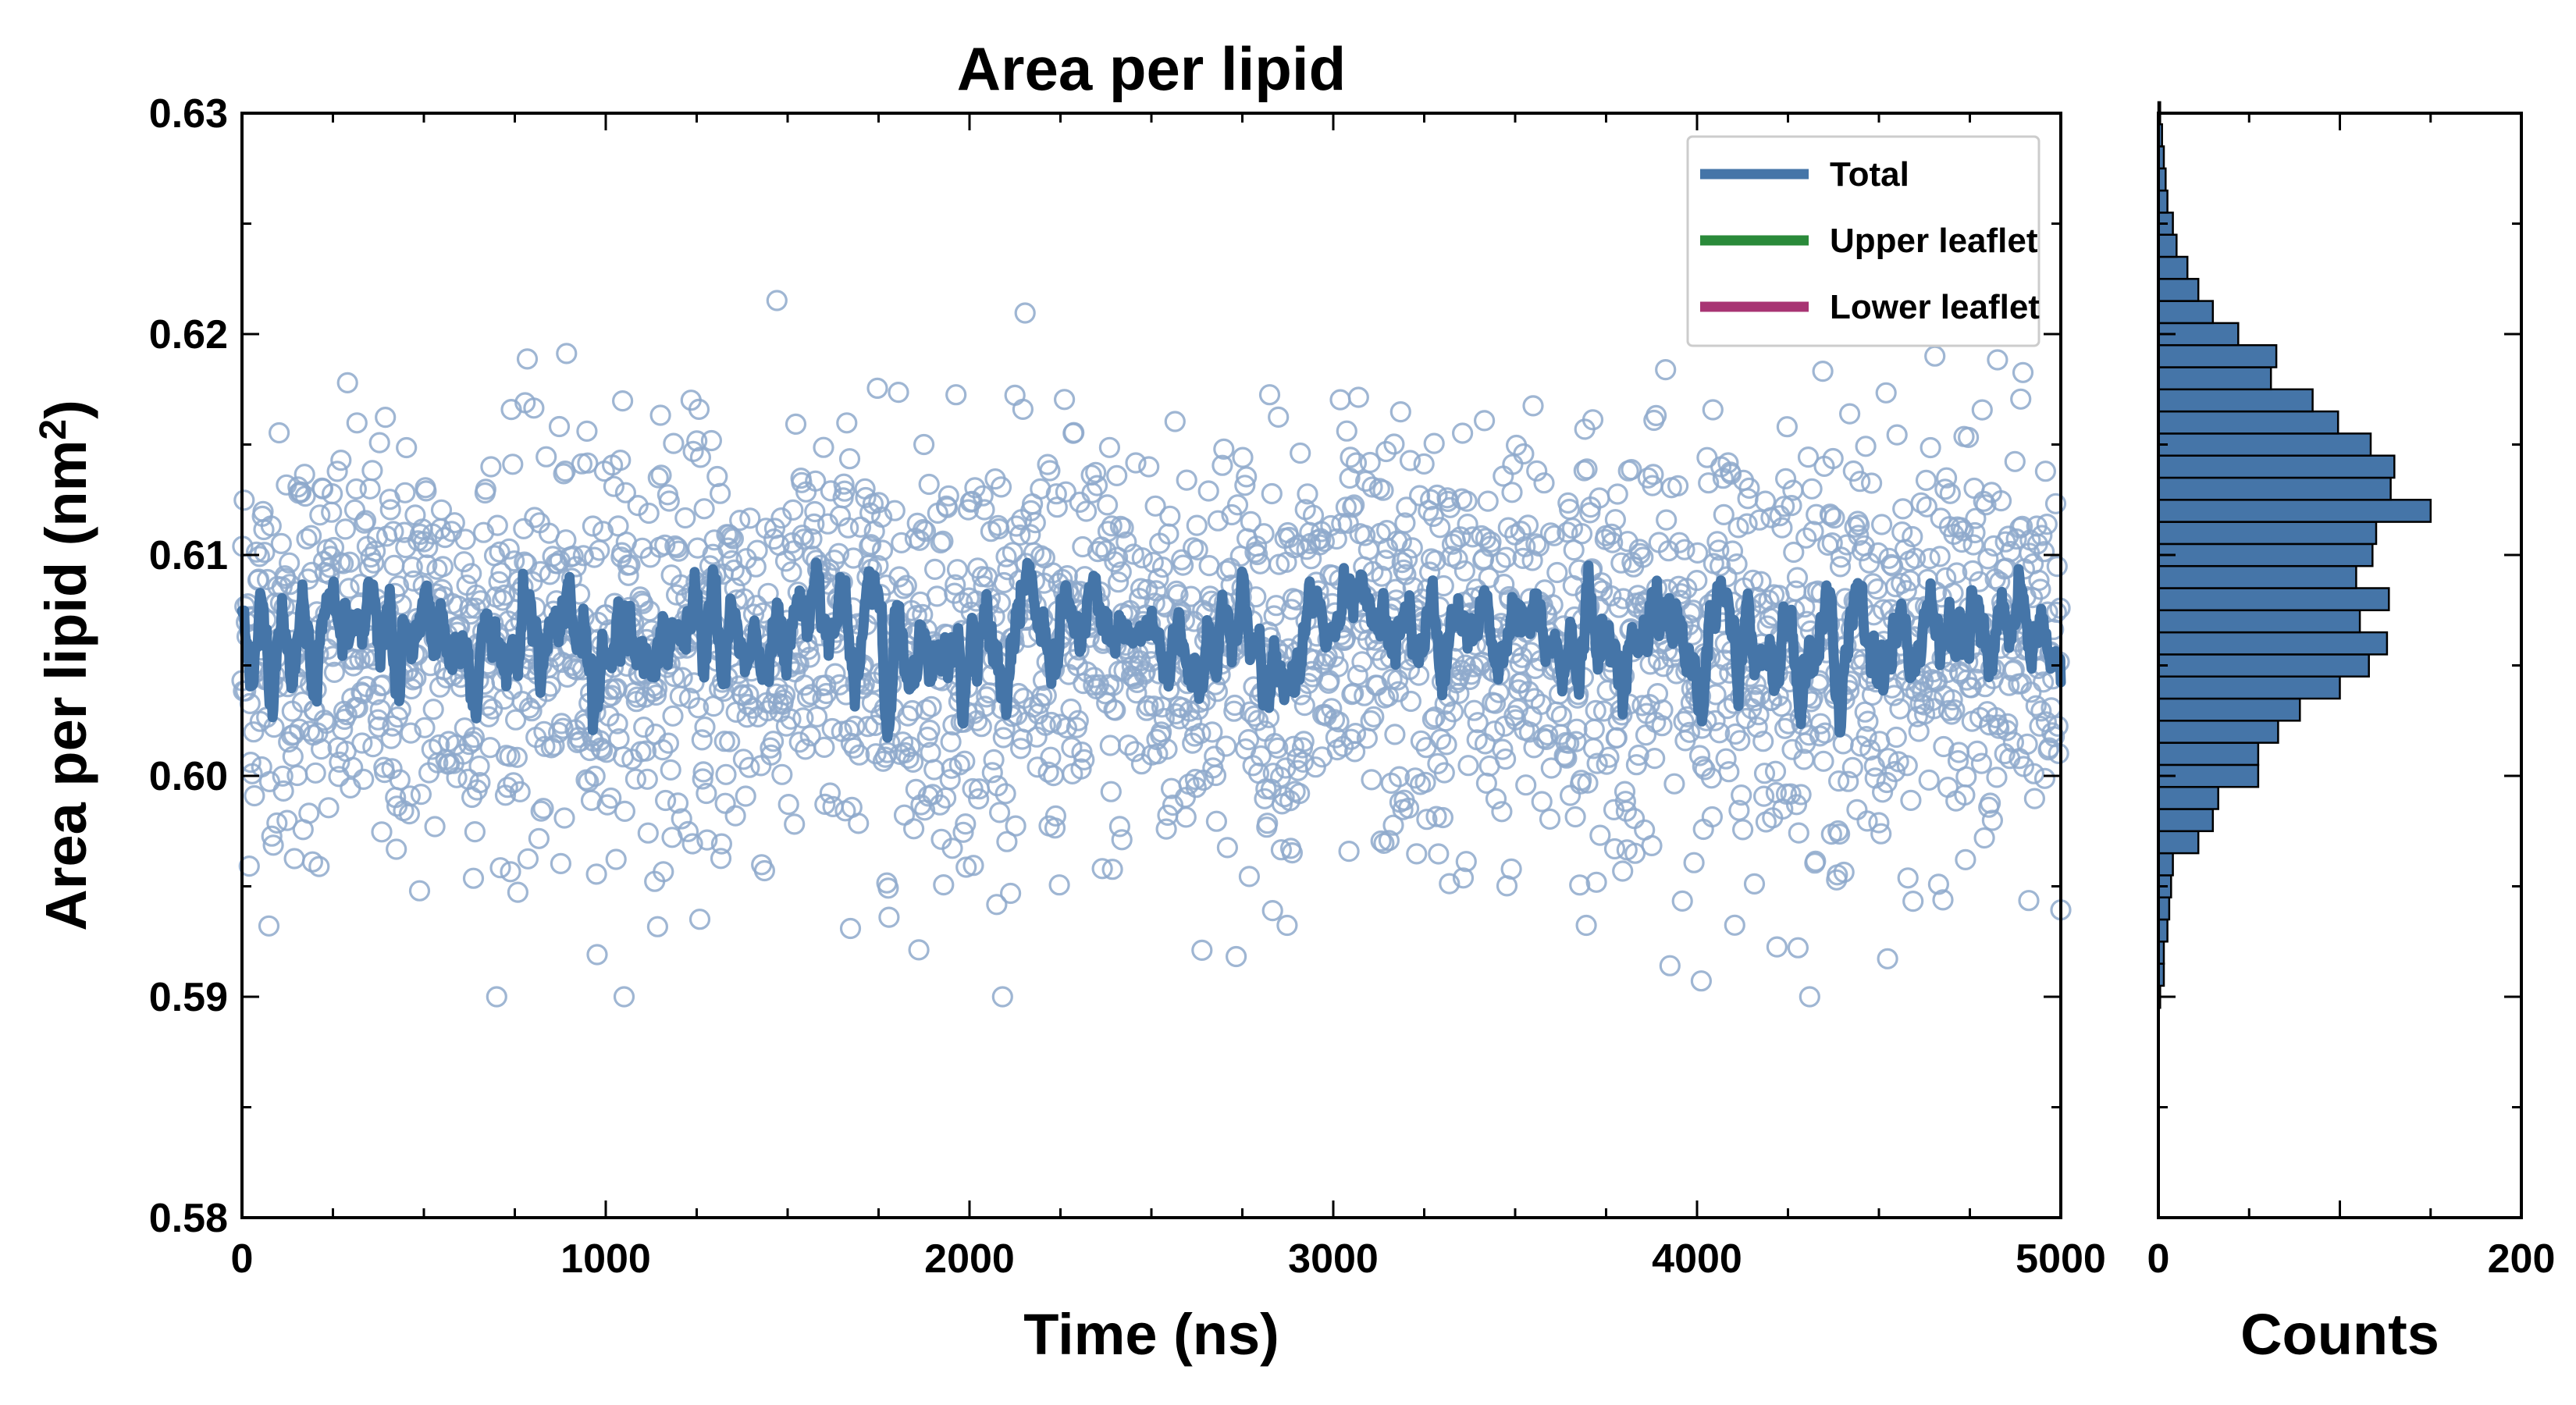 The height and width of the screenshot is (1405, 2576). I want to click on legend-label: Total, so click(1869, 174).